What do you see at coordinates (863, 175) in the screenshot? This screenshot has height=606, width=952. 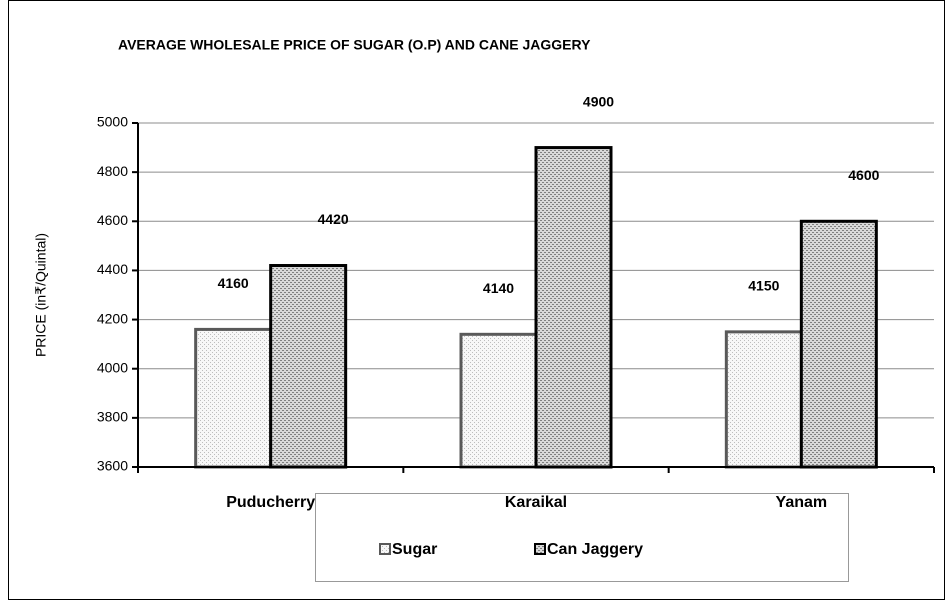 I see `data-label: 4600` at bounding box center [863, 175].